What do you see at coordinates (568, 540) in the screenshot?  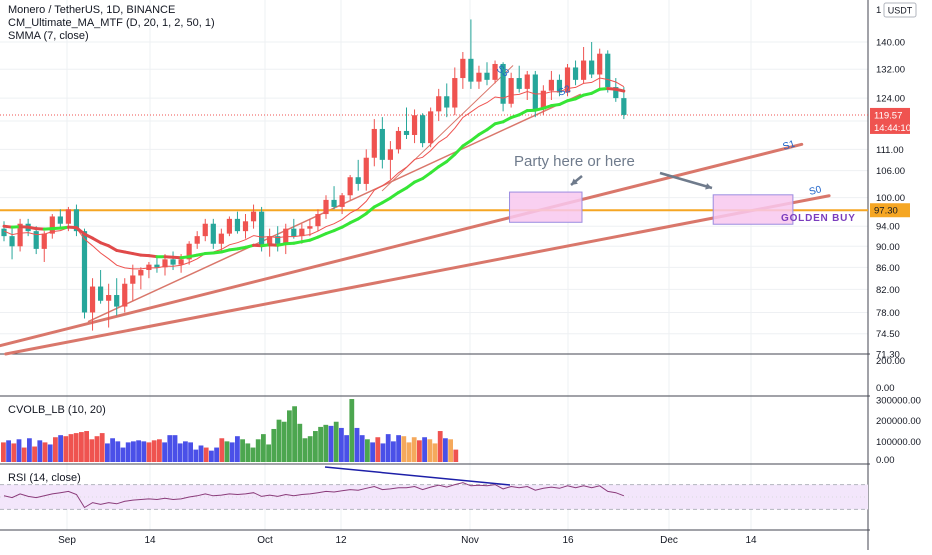 I see `time-tick-label: 16` at bounding box center [568, 540].